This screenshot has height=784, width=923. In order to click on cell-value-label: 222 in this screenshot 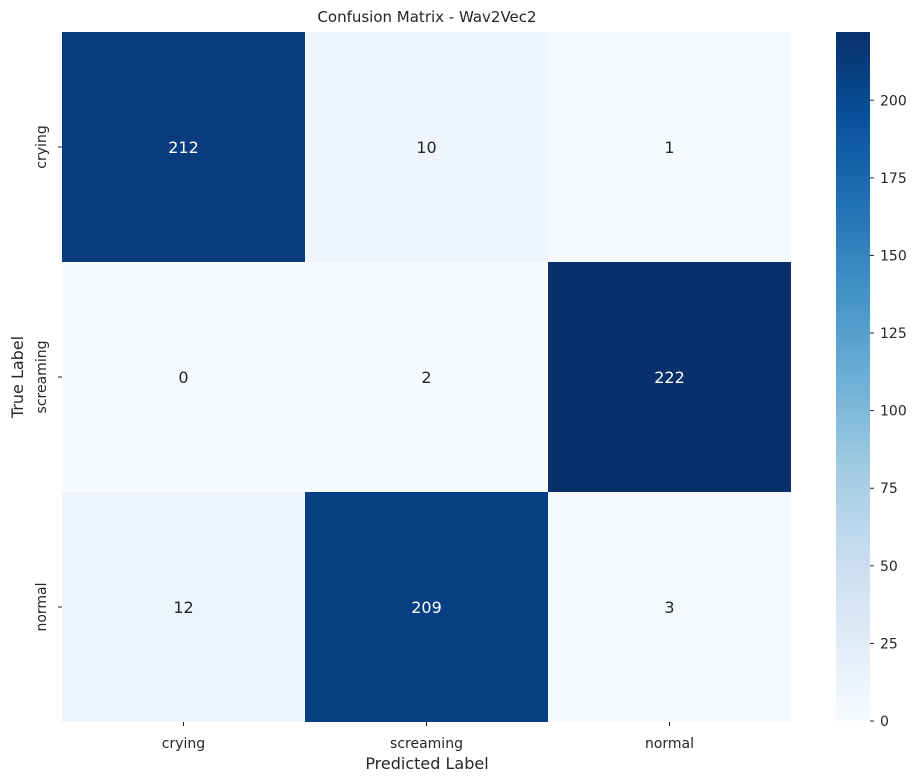, I will do `click(669, 377)`.